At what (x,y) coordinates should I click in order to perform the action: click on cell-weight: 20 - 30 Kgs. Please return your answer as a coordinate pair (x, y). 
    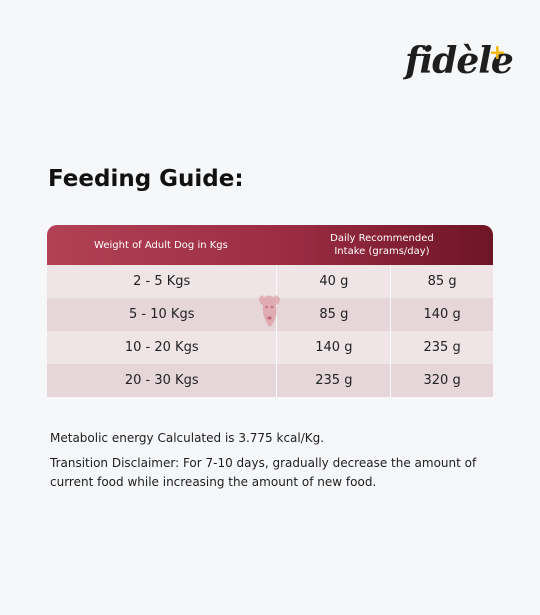
    Looking at the image, I should click on (162, 380).